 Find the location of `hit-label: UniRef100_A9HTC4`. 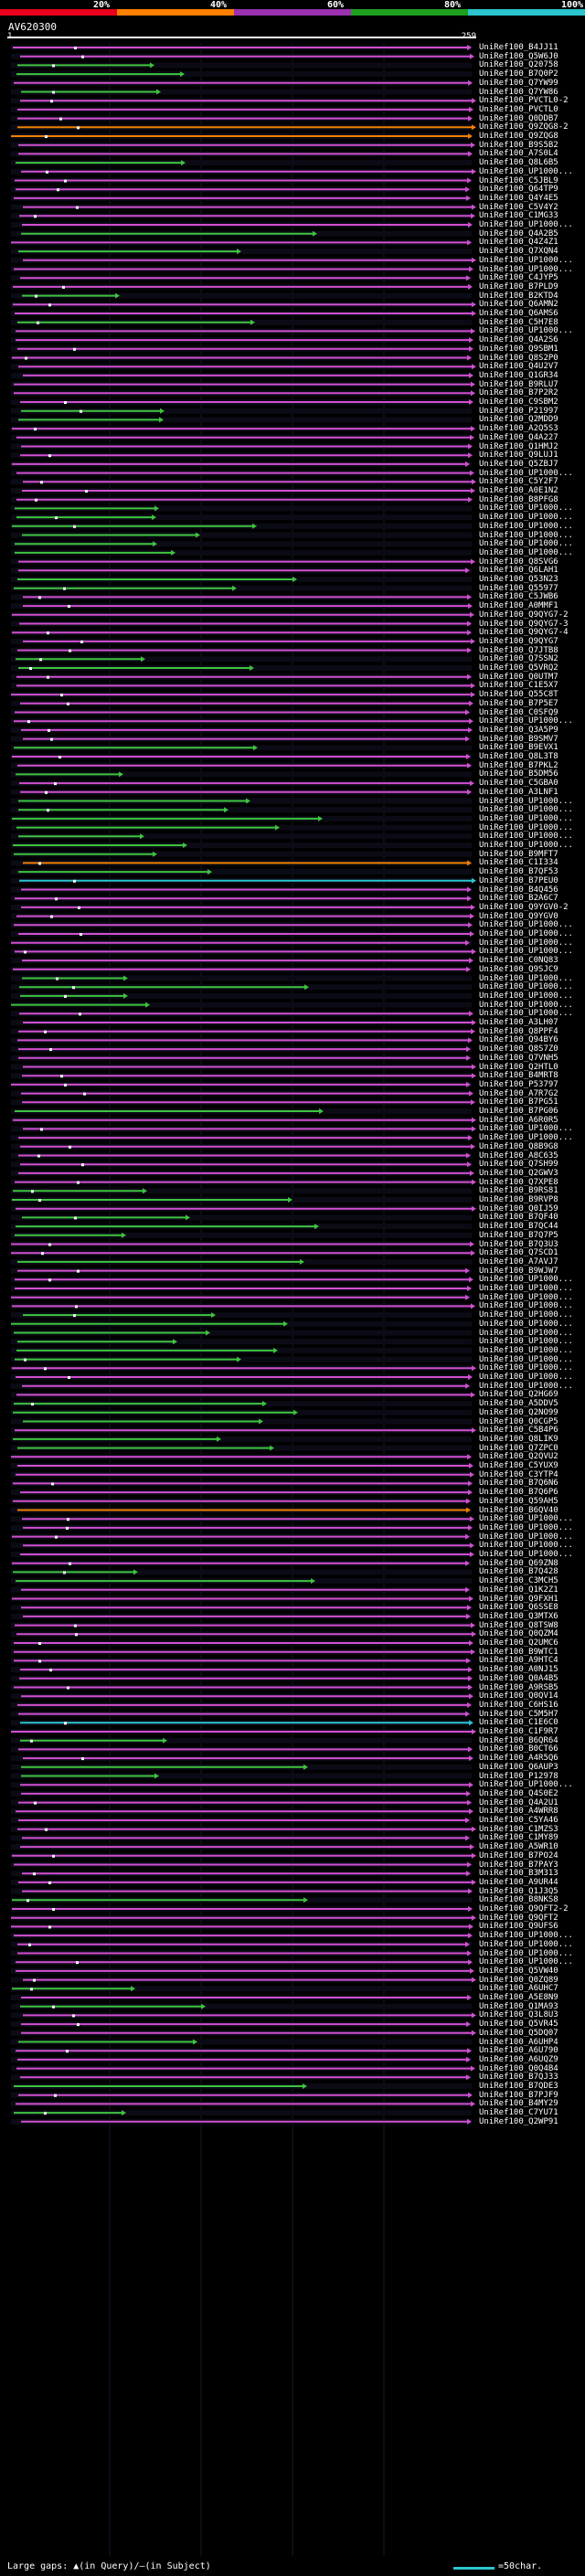

hit-label: UniRef100_A9HTC4 is located at coordinates (518, 1661).